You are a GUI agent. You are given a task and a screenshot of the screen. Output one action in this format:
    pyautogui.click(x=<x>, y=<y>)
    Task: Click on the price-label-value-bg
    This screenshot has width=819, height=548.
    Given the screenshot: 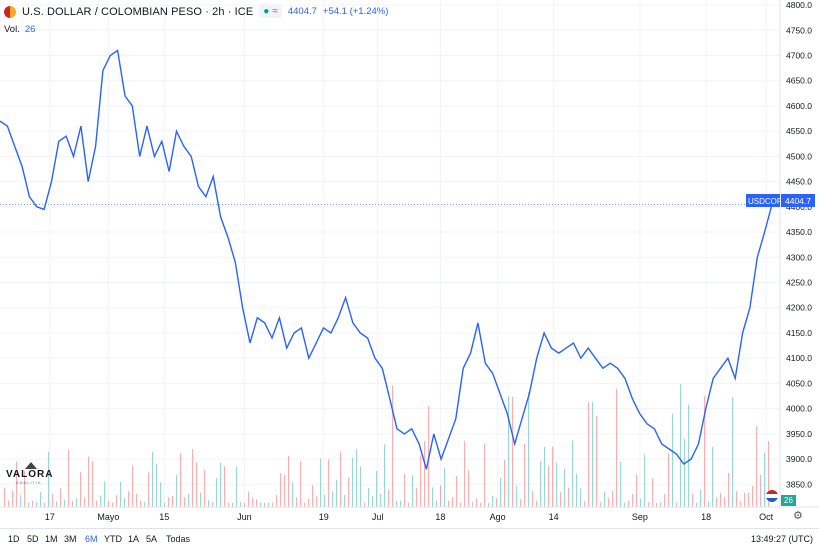 What is the action you would take?
    pyautogui.click(x=798, y=200)
    